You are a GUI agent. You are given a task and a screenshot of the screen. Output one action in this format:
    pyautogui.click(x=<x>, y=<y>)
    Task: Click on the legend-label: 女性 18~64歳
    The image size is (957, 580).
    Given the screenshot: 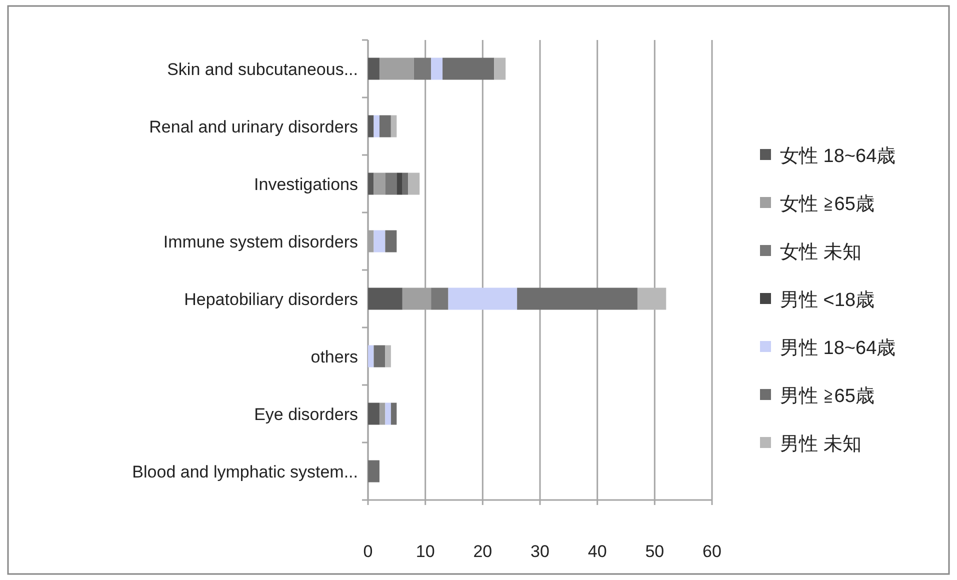 What is the action you would take?
    pyautogui.click(x=838, y=156)
    